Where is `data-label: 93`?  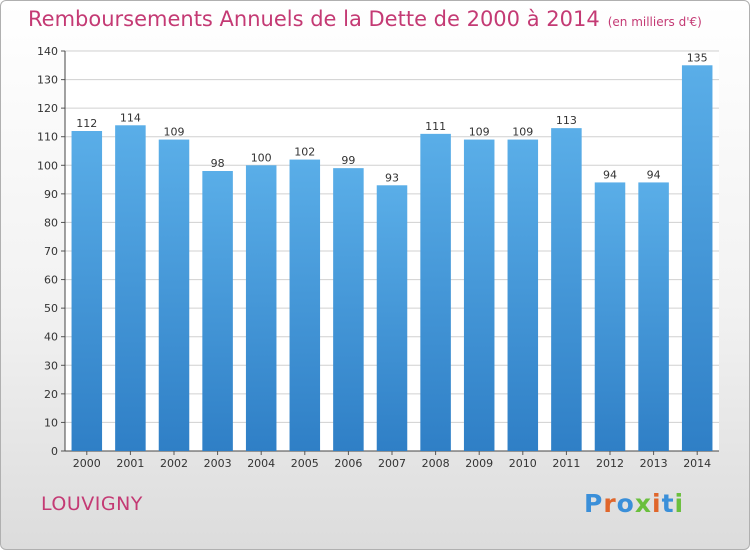
data-label: 93 is located at coordinates (392, 177).